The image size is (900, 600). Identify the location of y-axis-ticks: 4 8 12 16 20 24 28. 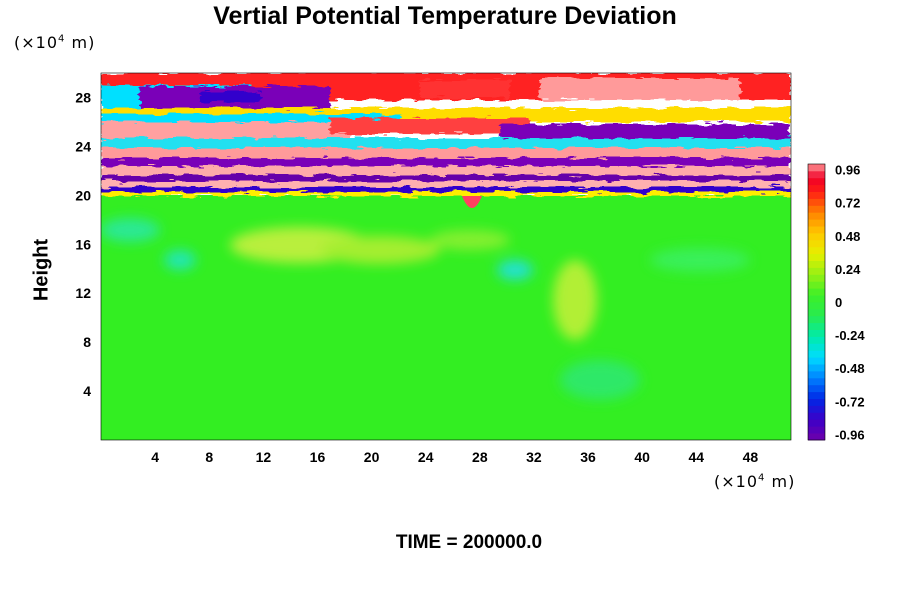
(83, 244).